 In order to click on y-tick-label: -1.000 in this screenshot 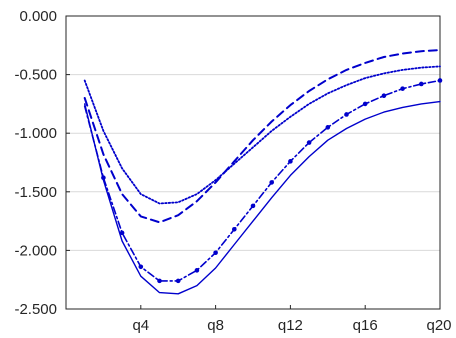, I will do `click(35, 133)`.